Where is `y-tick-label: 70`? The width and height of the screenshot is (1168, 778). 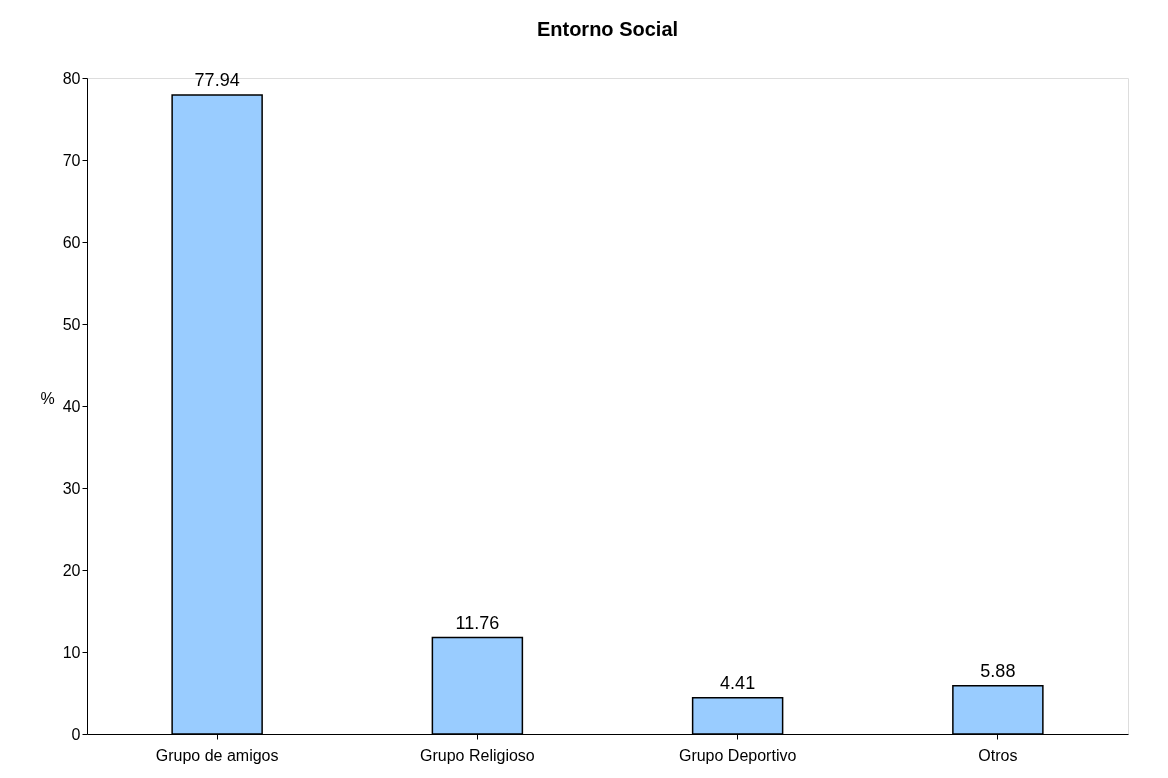
y-tick-label: 70 is located at coordinates (71, 160).